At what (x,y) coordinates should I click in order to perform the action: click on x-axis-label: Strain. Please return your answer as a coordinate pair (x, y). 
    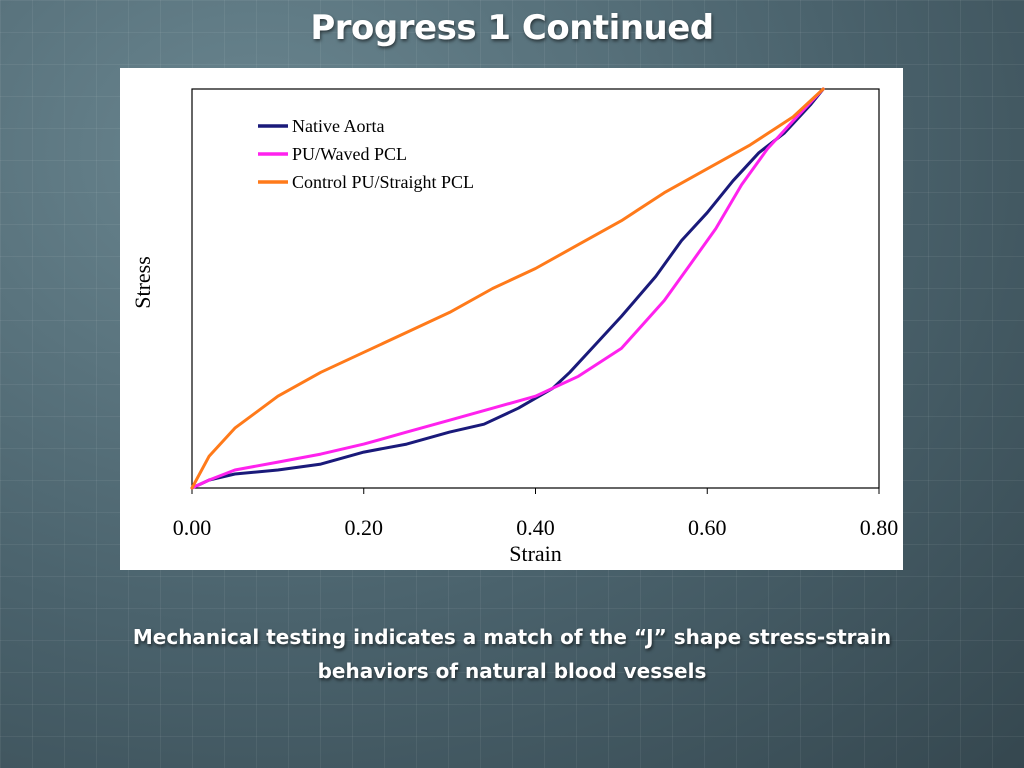
    Looking at the image, I should click on (535, 553).